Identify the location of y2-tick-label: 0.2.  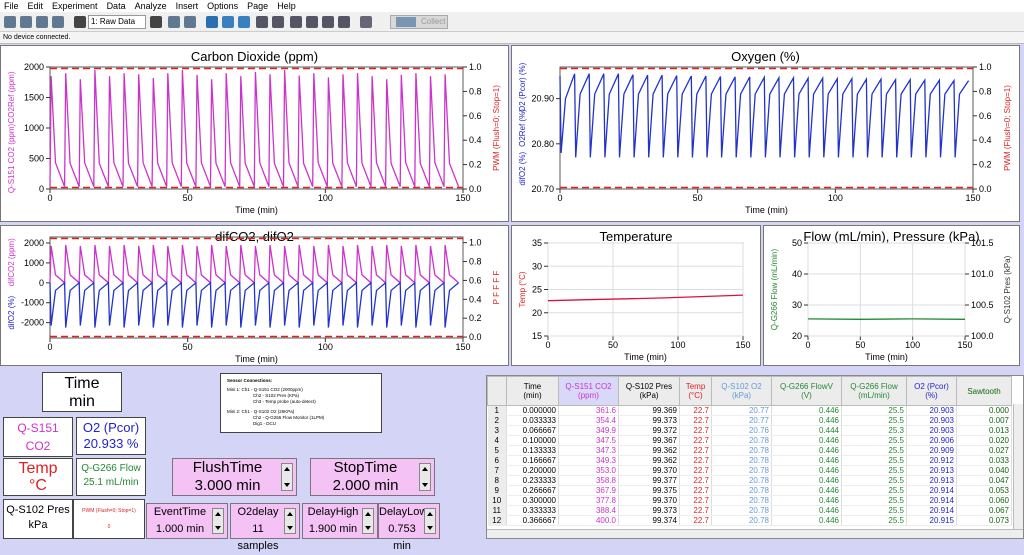
(475, 165).